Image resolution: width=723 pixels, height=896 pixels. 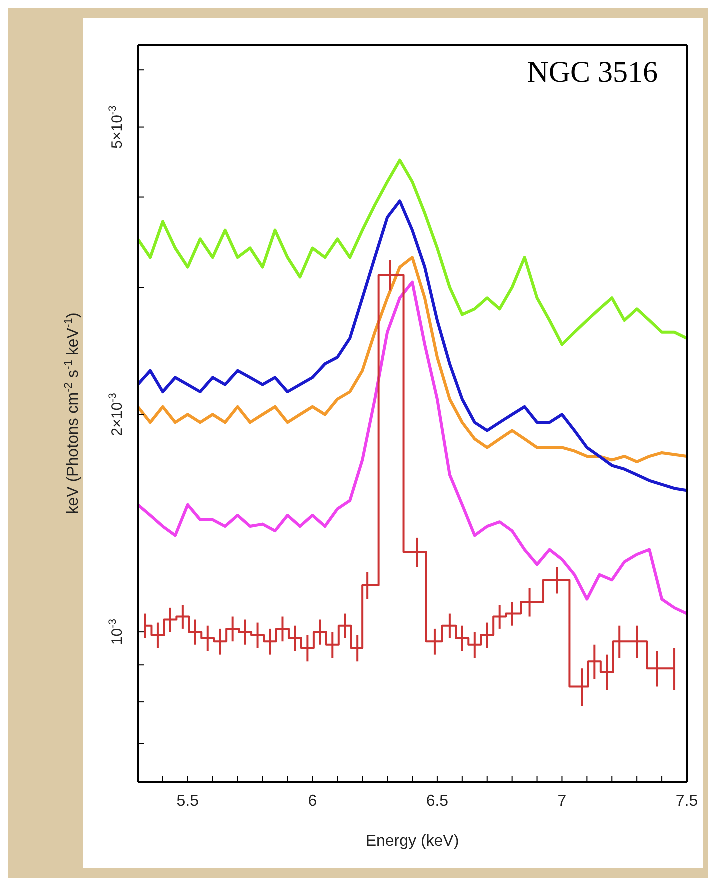 What do you see at coordinates (413, 841) in the screenshot?
I see `x-axis-title: Energy (keV)` at bounding box center [413, 841].